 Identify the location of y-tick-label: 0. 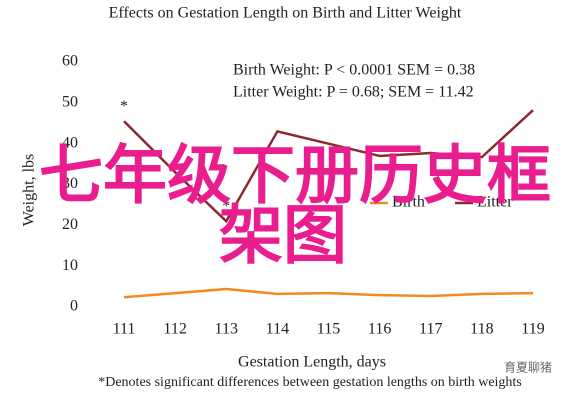
(74, 306).